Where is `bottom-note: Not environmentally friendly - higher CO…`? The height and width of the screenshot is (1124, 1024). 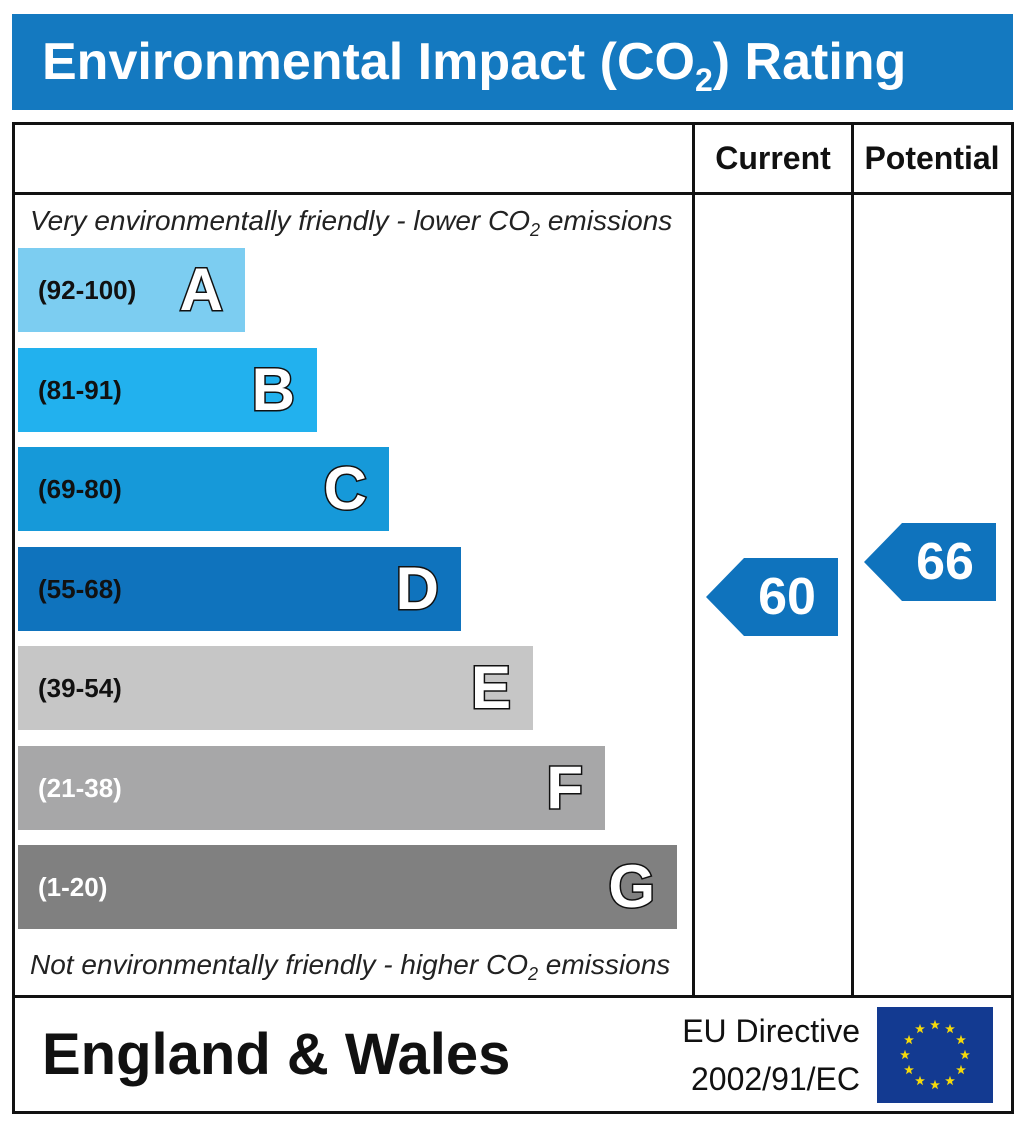 bottom-note: Not environmentally friendly - higher CO… is located at coordinates (350, 966).